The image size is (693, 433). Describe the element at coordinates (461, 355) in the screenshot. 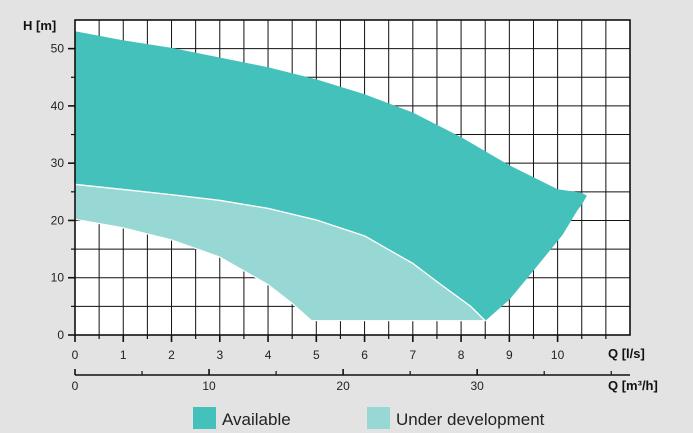

I see `x-tick-label: 8` at that location.